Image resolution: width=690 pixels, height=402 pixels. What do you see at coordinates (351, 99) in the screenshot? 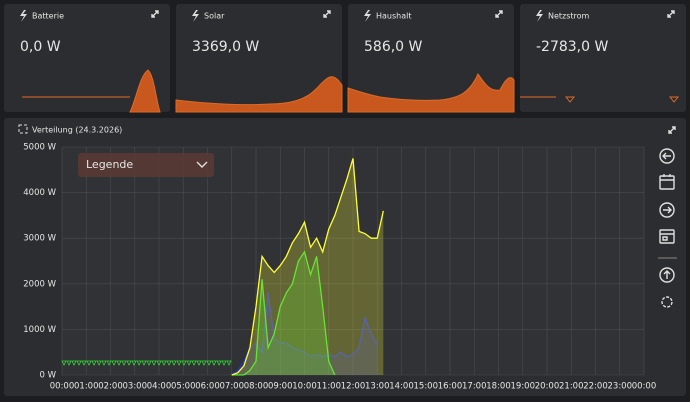
I see `sparkline-markers` at bounding box center [351, 99].